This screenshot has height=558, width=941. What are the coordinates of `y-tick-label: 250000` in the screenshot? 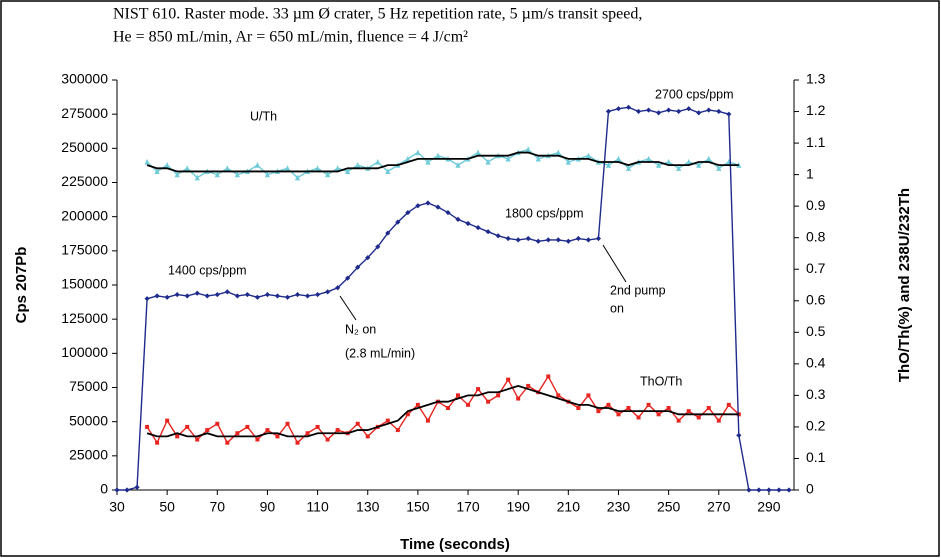 It's located at (84, 147).